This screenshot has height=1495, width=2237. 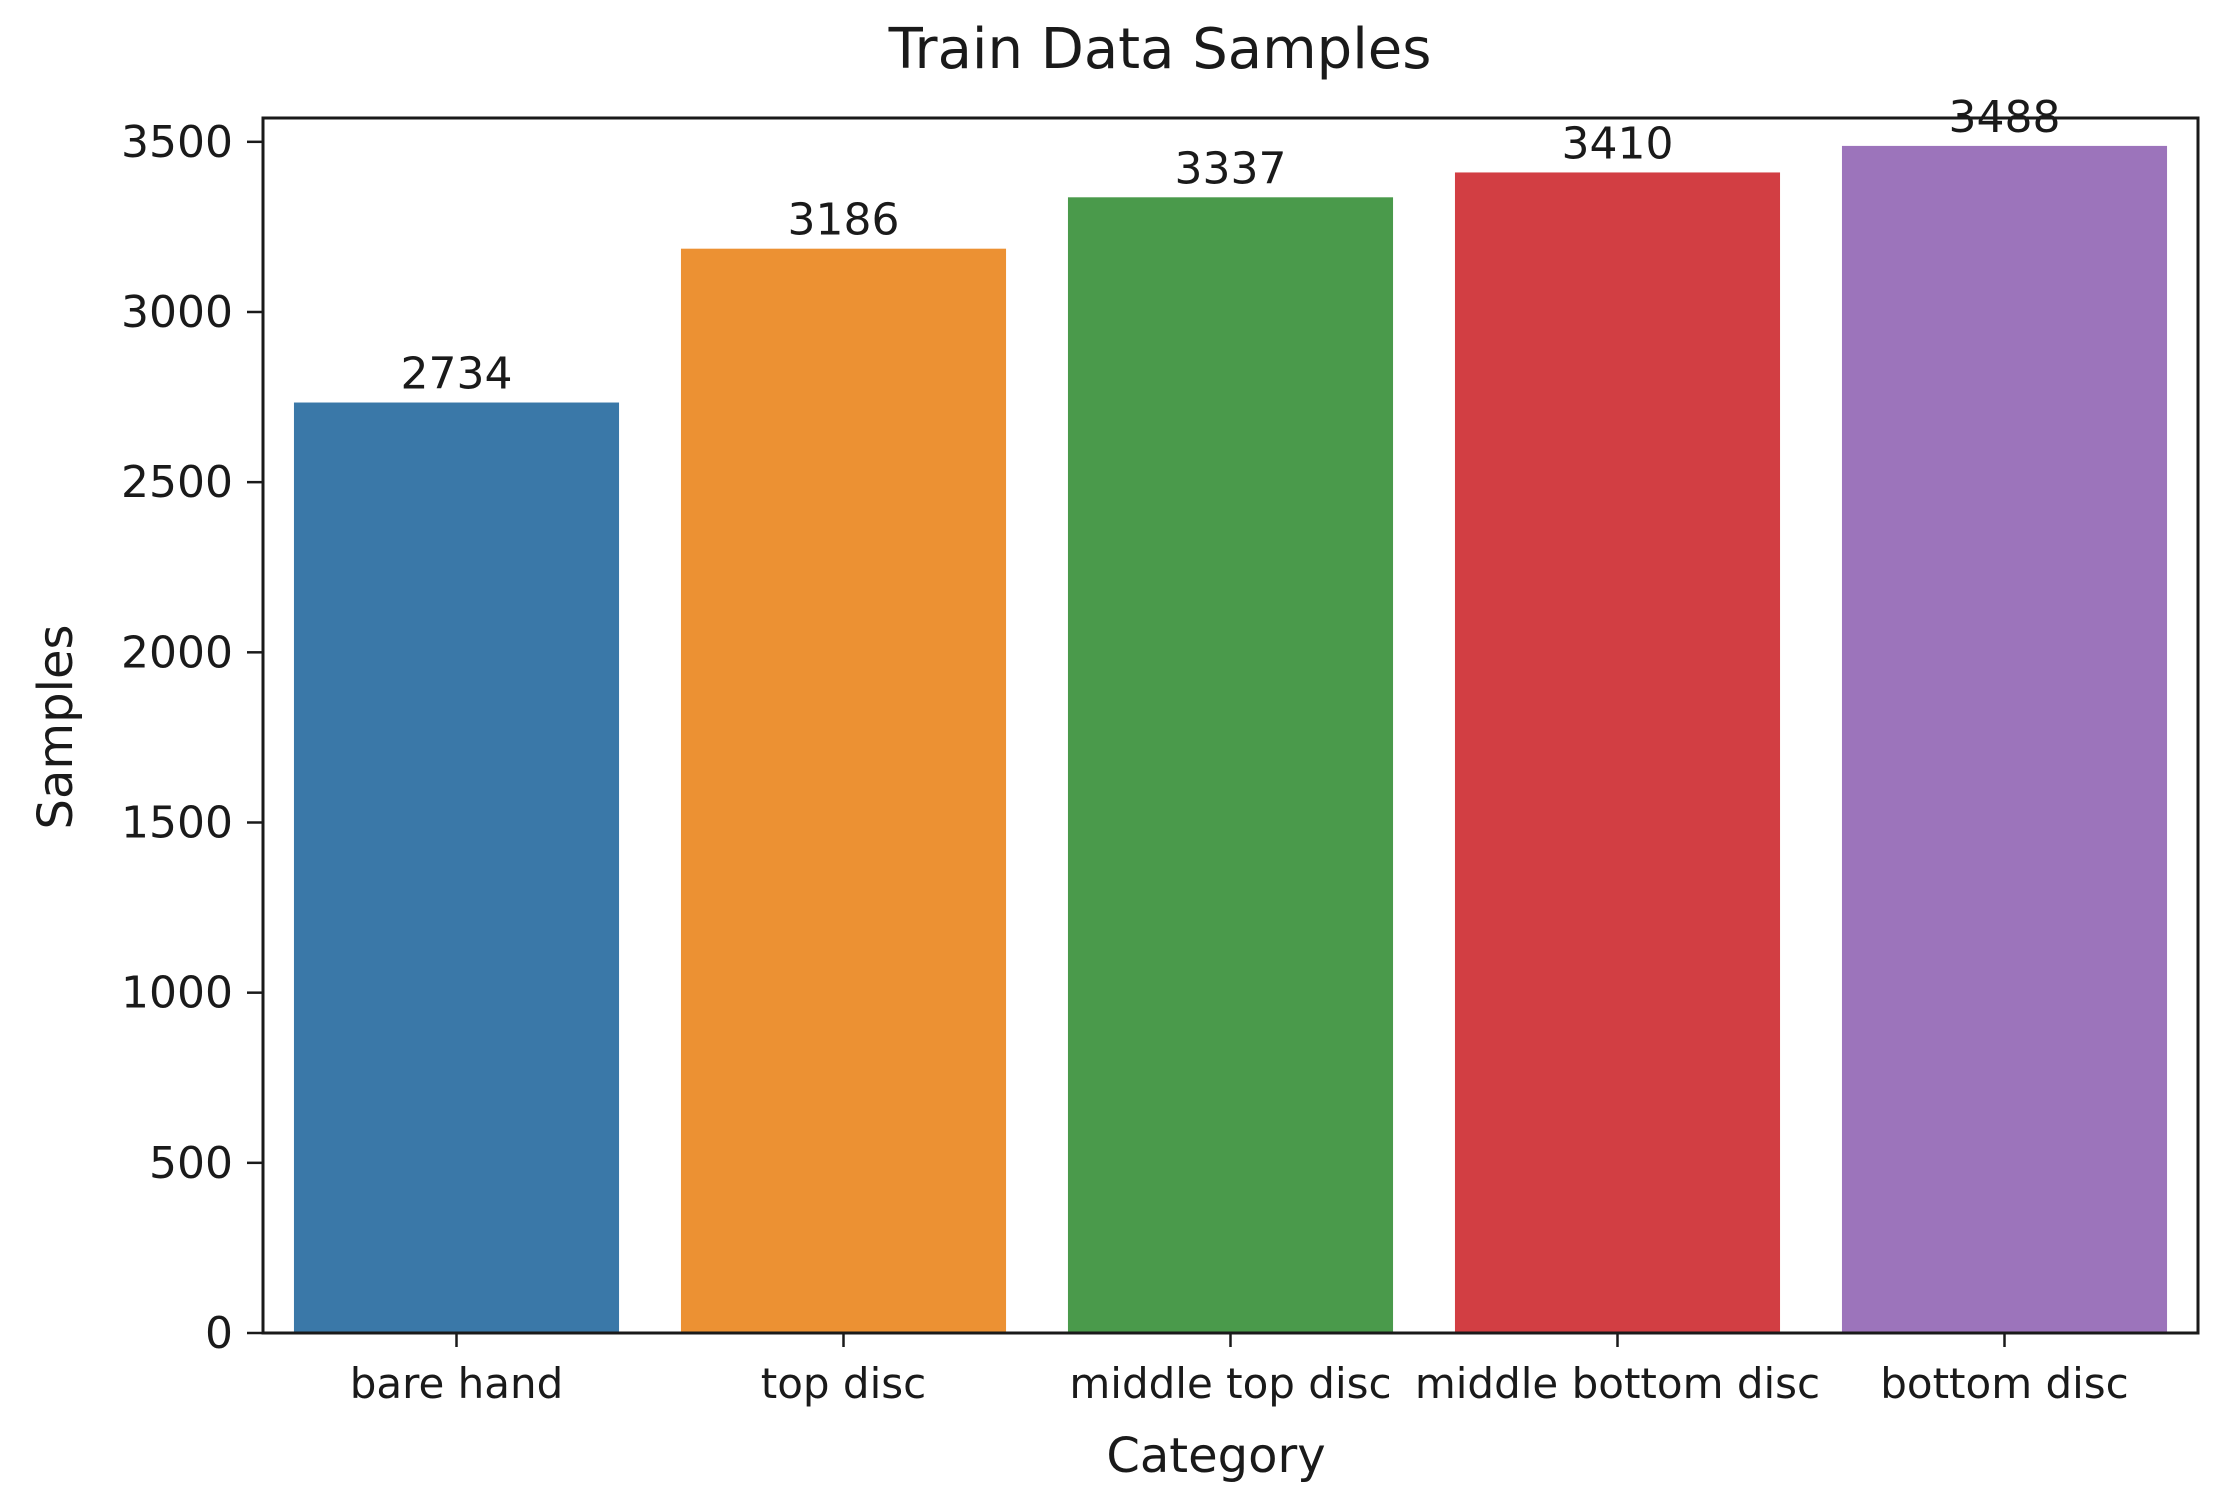 What do you see at coordinates (1618, 143) in the screenshot?
I see `data-label: 3410` at bounding box center [1618, 143].